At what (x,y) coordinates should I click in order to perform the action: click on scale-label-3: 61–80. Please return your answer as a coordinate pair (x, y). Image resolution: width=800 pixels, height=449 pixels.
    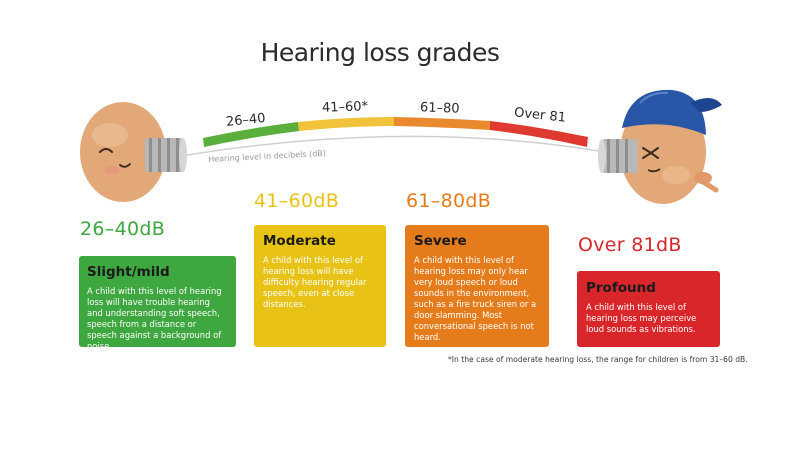
    Looking at the image, I should click on (439, 108).